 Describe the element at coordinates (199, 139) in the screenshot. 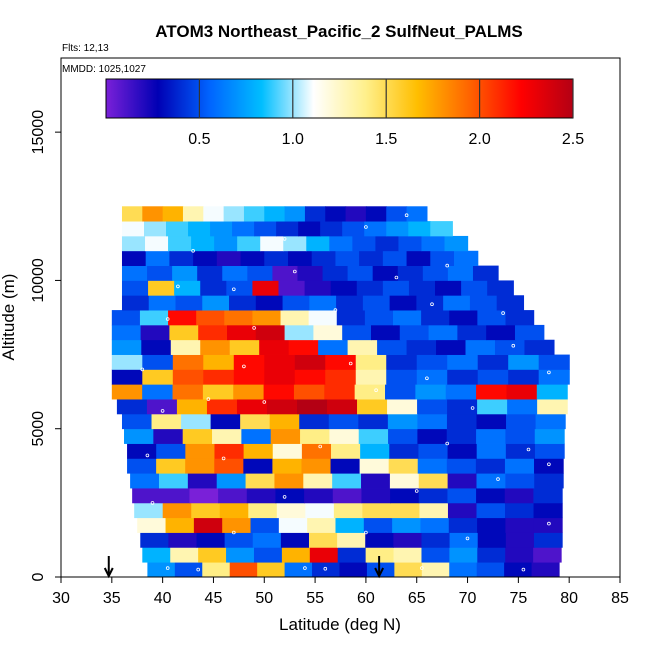

I see `colorbar-tick-label: 0.5` at that location.